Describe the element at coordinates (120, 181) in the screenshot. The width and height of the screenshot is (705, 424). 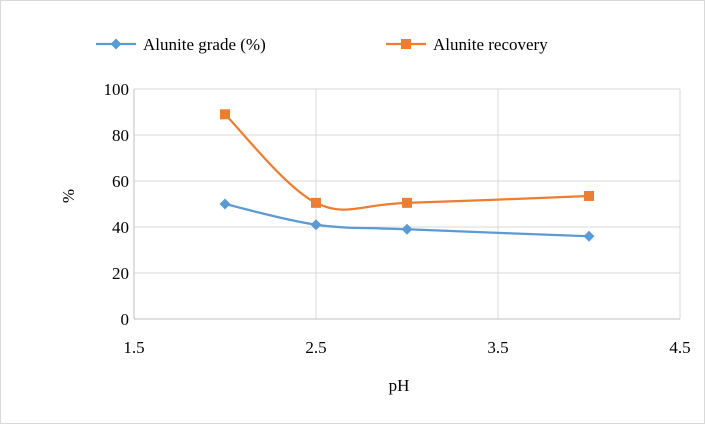
I see `y-tick-label: 60` at that location.